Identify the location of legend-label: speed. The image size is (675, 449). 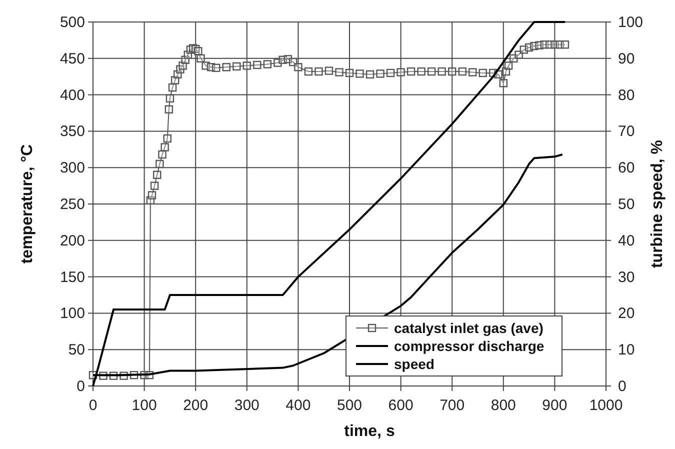
(414, 364).